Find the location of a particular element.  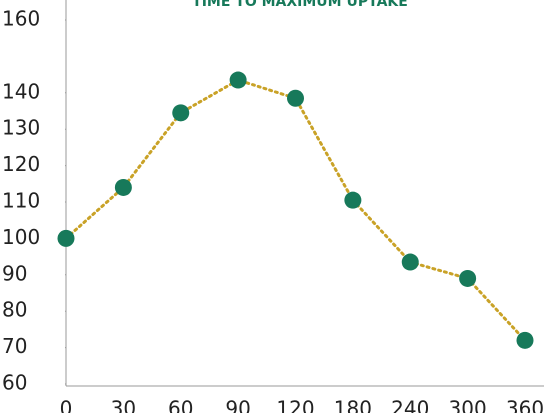

y-tick-label: 80 is located at coordinates (14, 310).